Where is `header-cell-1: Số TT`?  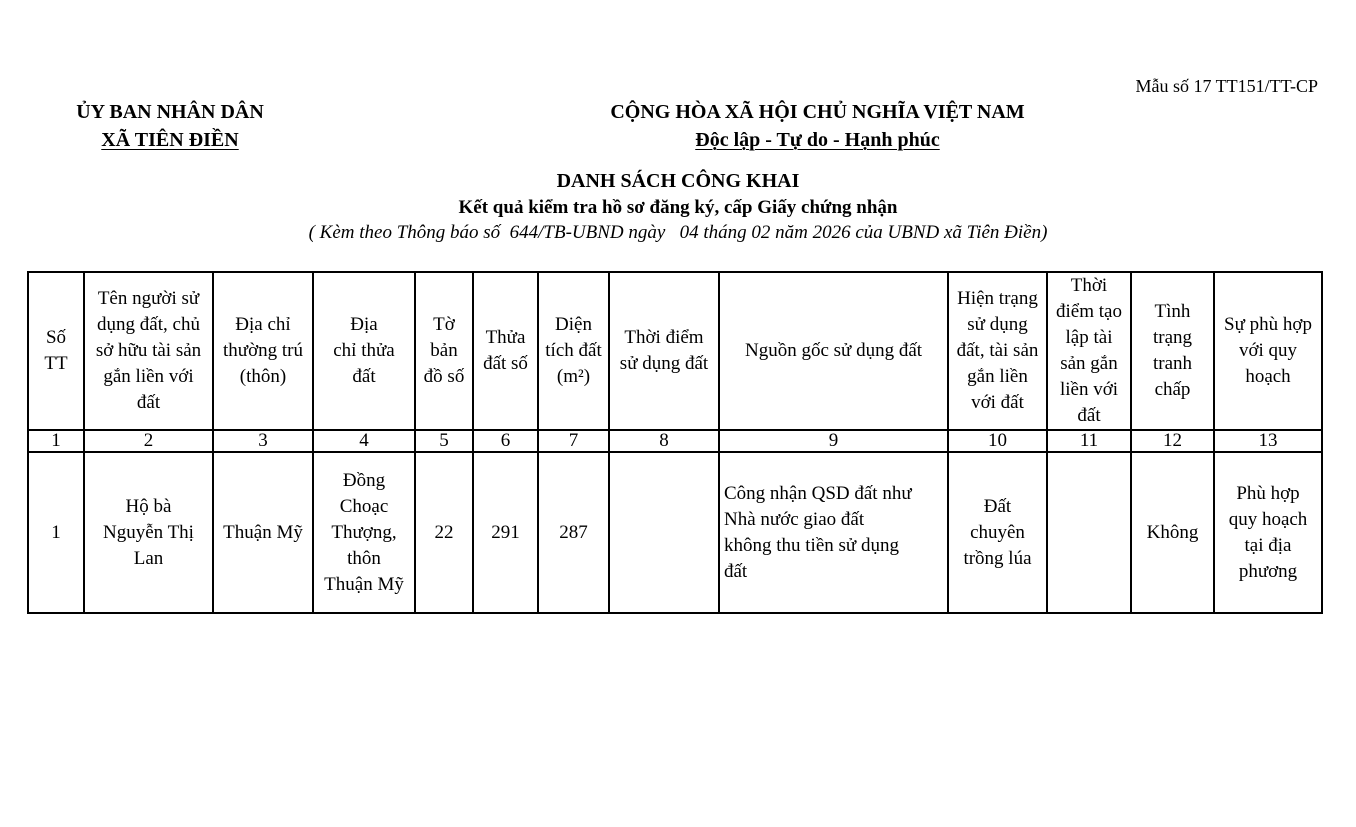 header-cell-1: Số TT is located at coordinates (56, 351).